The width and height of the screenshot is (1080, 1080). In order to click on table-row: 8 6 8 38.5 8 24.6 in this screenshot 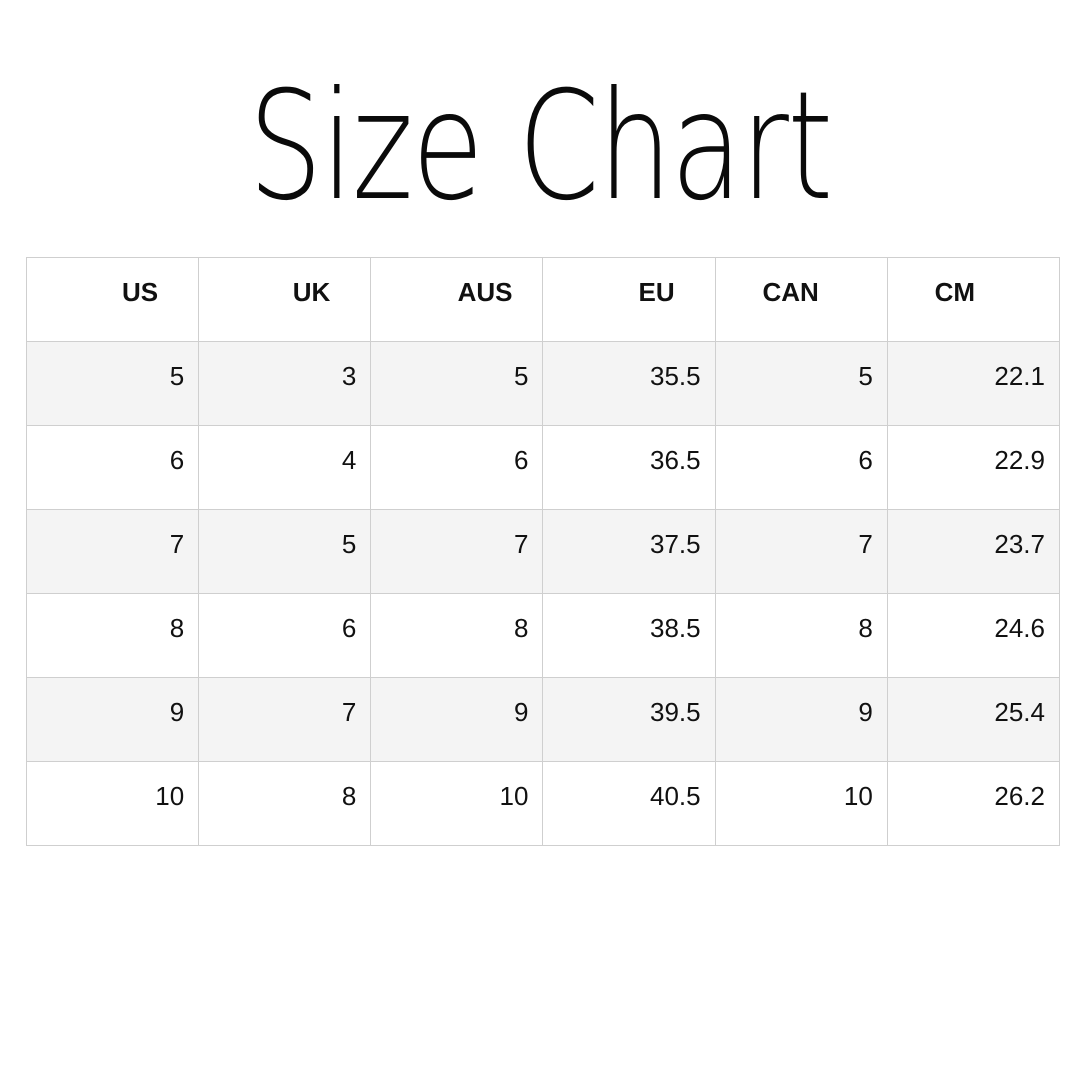, I will do `click(543, 635)`.